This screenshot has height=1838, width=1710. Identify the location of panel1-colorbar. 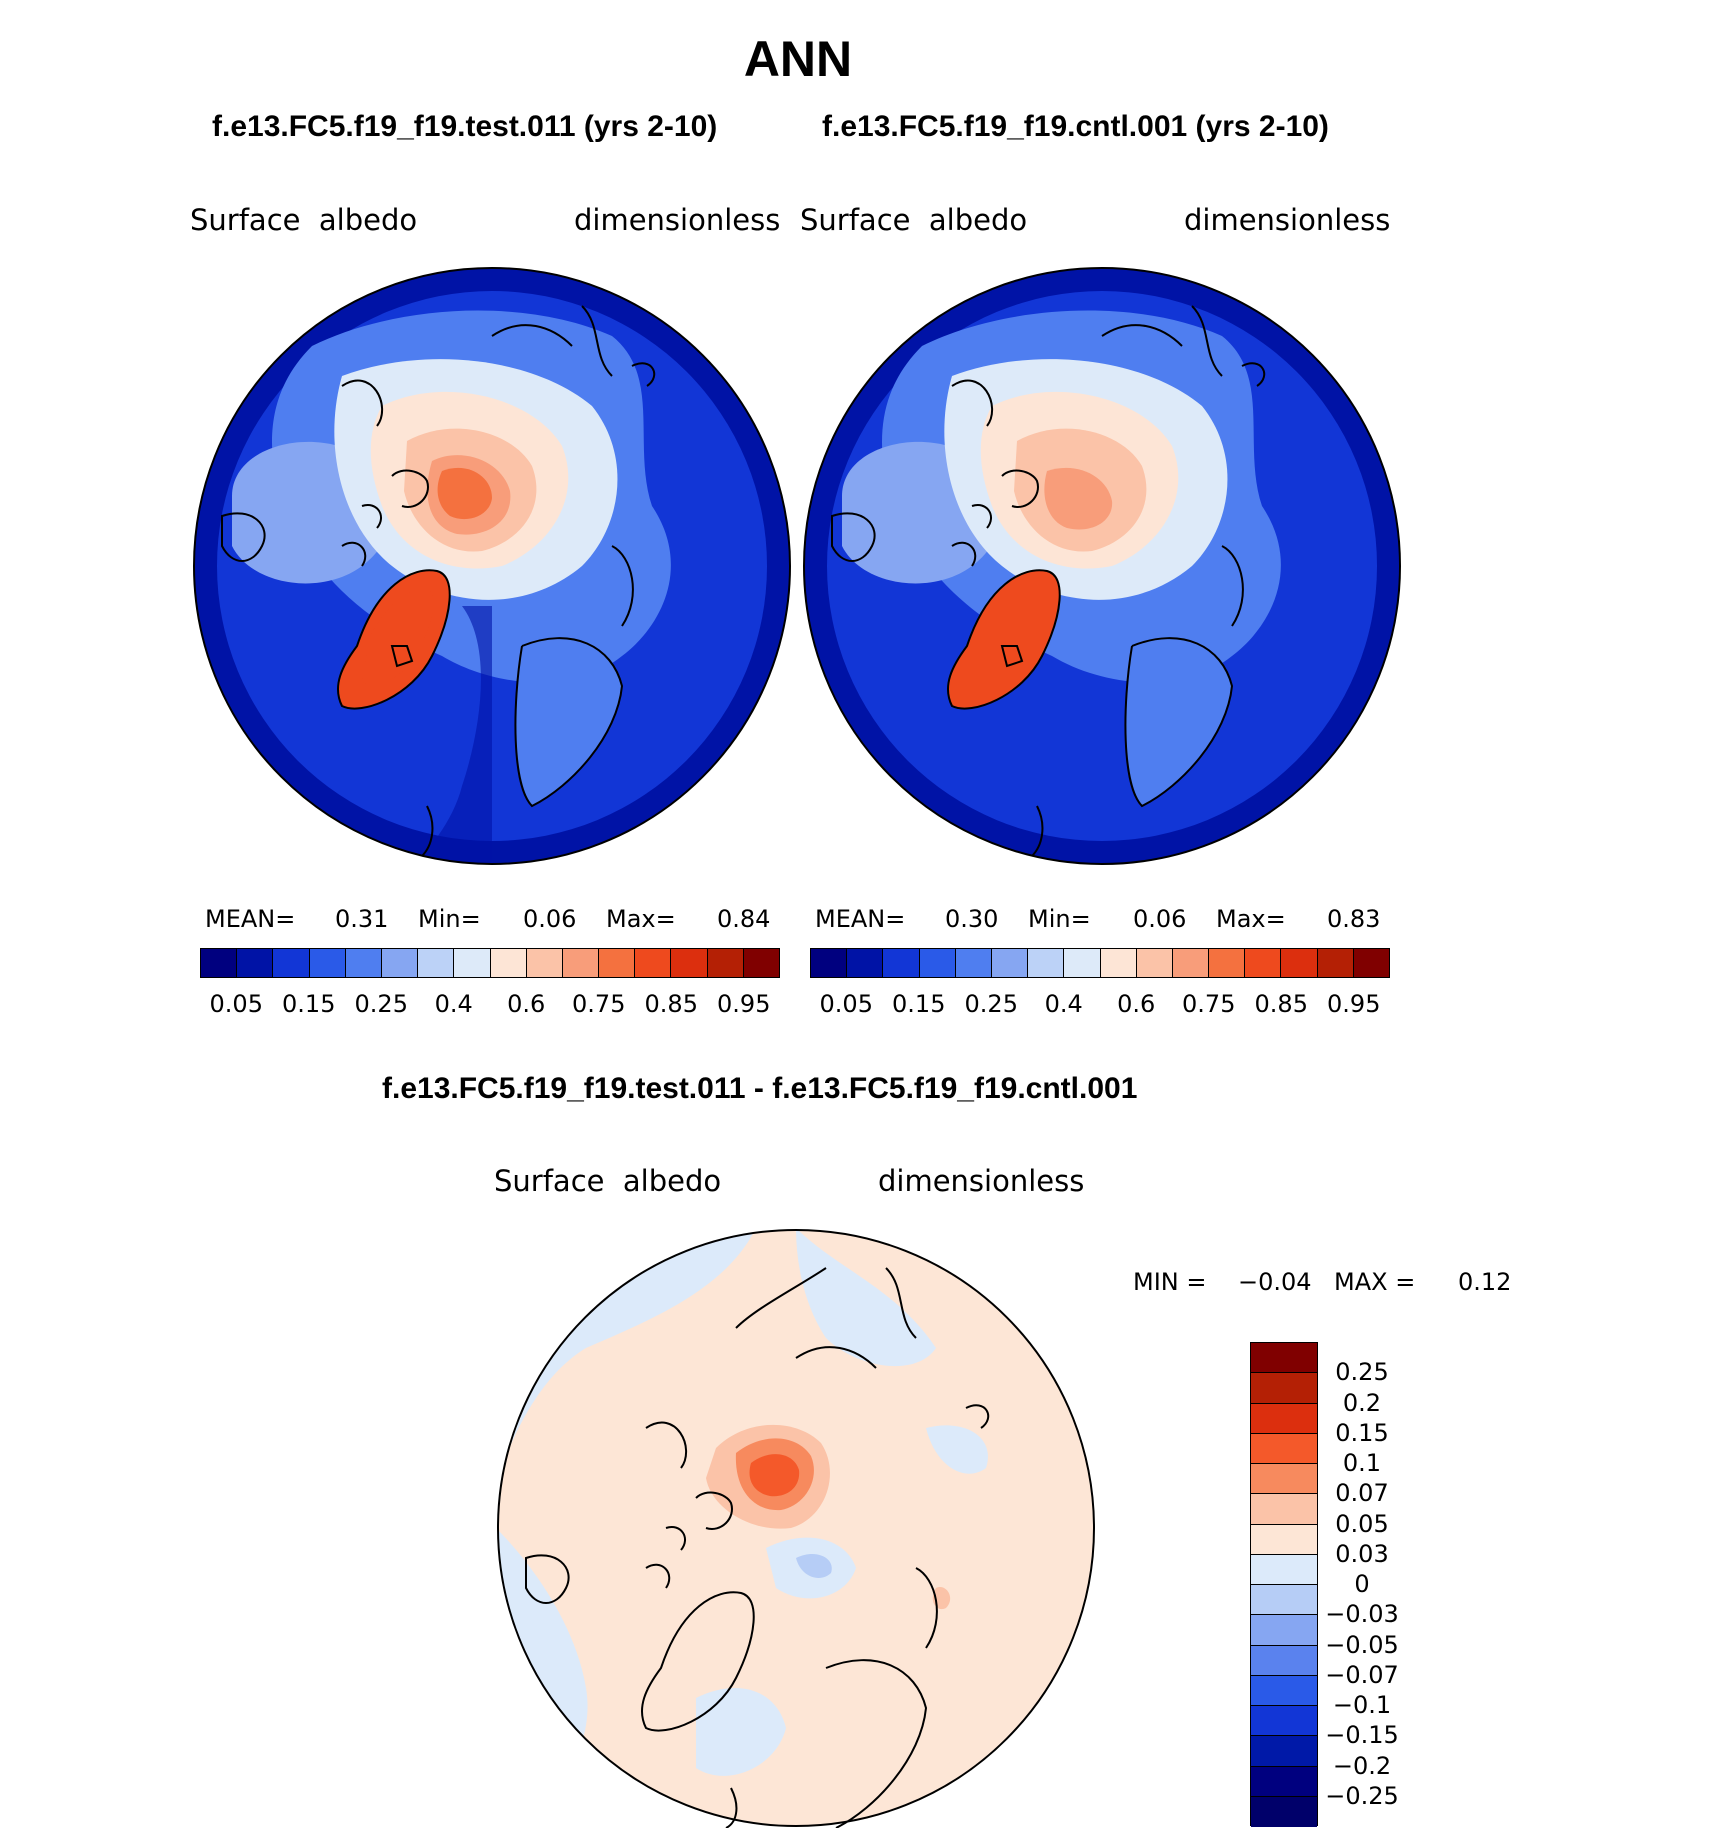
(490, 963).